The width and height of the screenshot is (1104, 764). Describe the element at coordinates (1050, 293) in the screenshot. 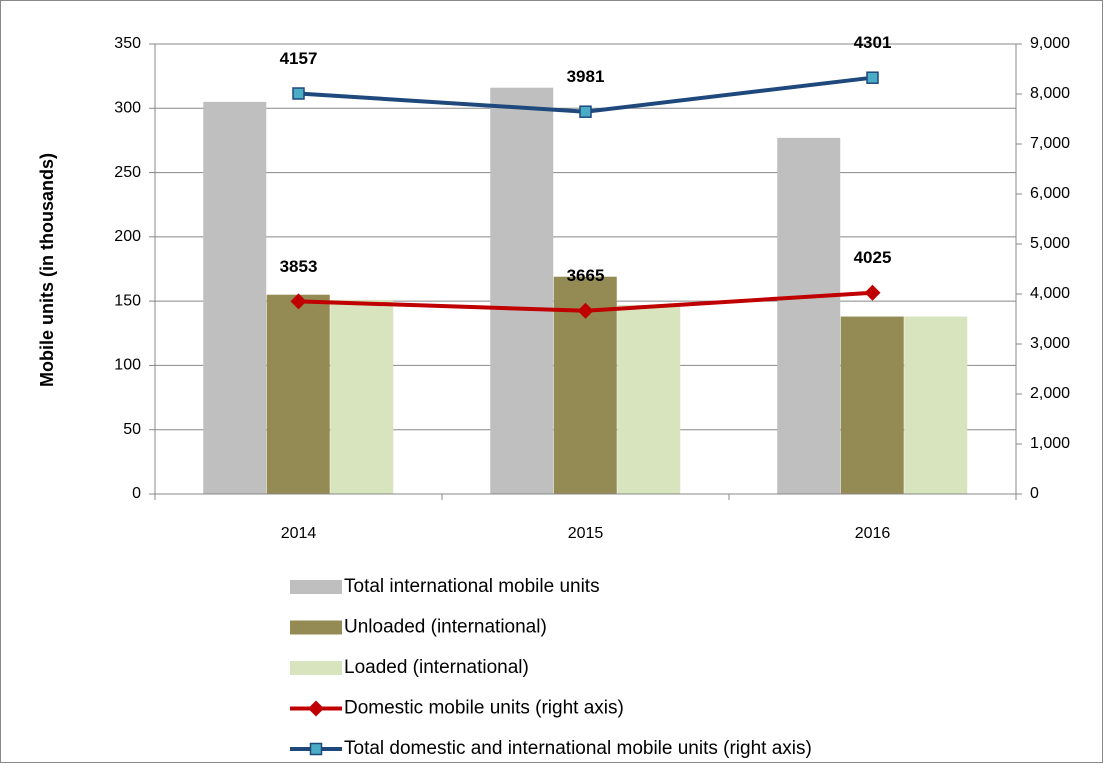

I see `y2-tick-label: 4,000` at that location.